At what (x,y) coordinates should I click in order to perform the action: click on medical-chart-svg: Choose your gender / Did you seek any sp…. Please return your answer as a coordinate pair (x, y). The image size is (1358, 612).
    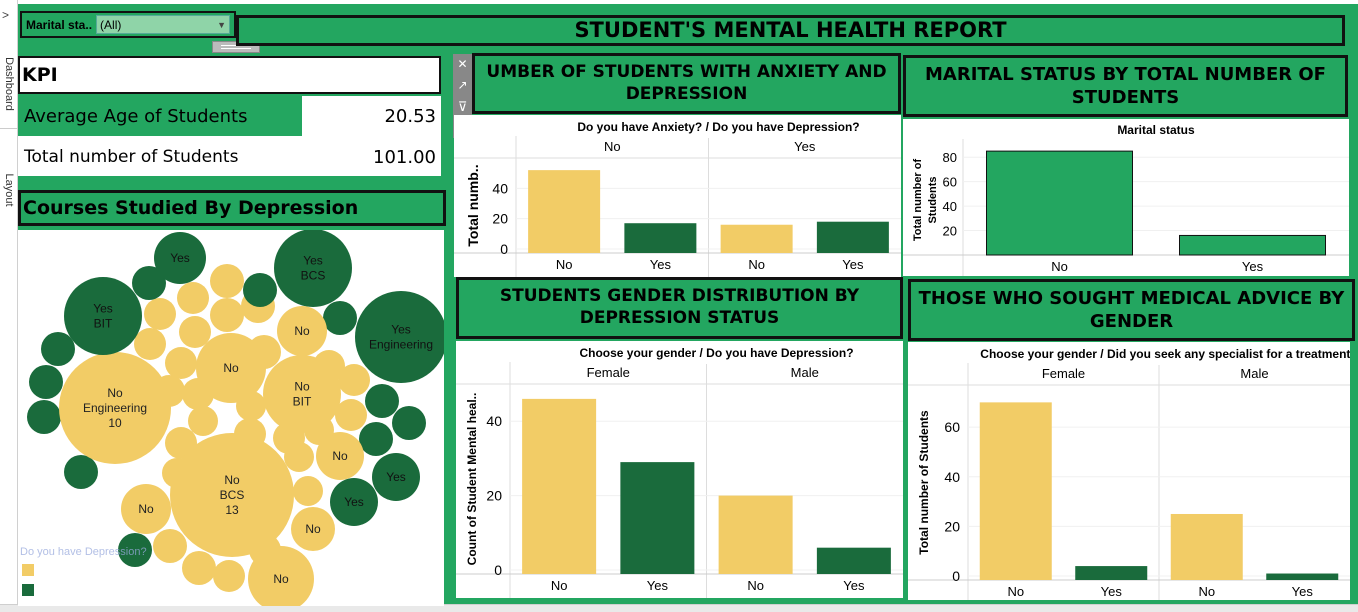
    Looking at the image, I should click on (1133, 473).